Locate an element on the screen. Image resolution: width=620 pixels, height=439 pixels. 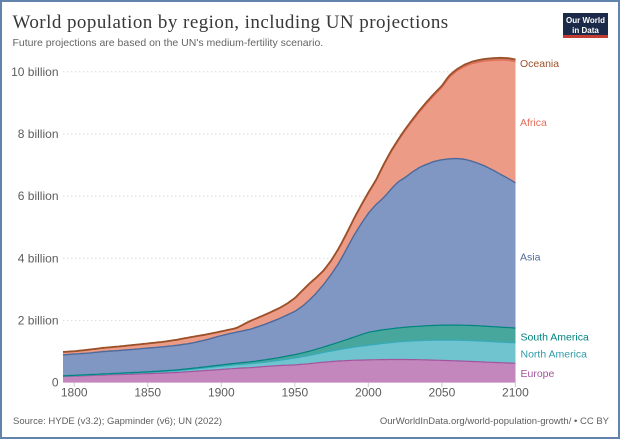
svg-text: 1850 is located at coordinates (147, 393).